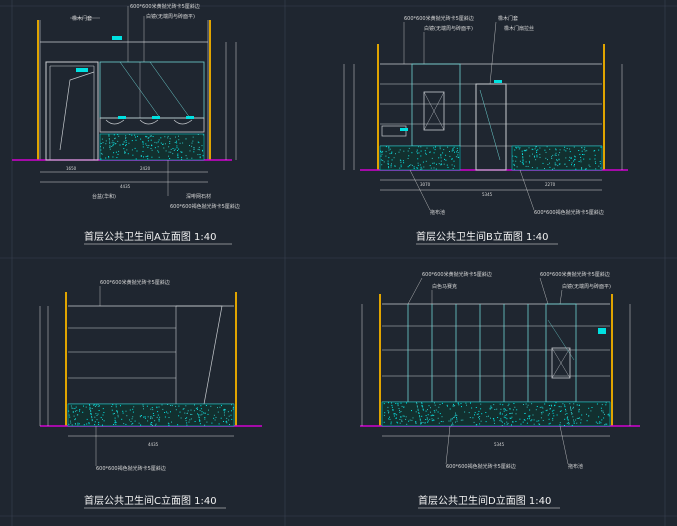 This screenshot has height=526, width=677. What do you see at coordinates (444, 286) in the screenshot?
I see `note-d-partition: 白色马赛克` at bounding box center [444, 286].